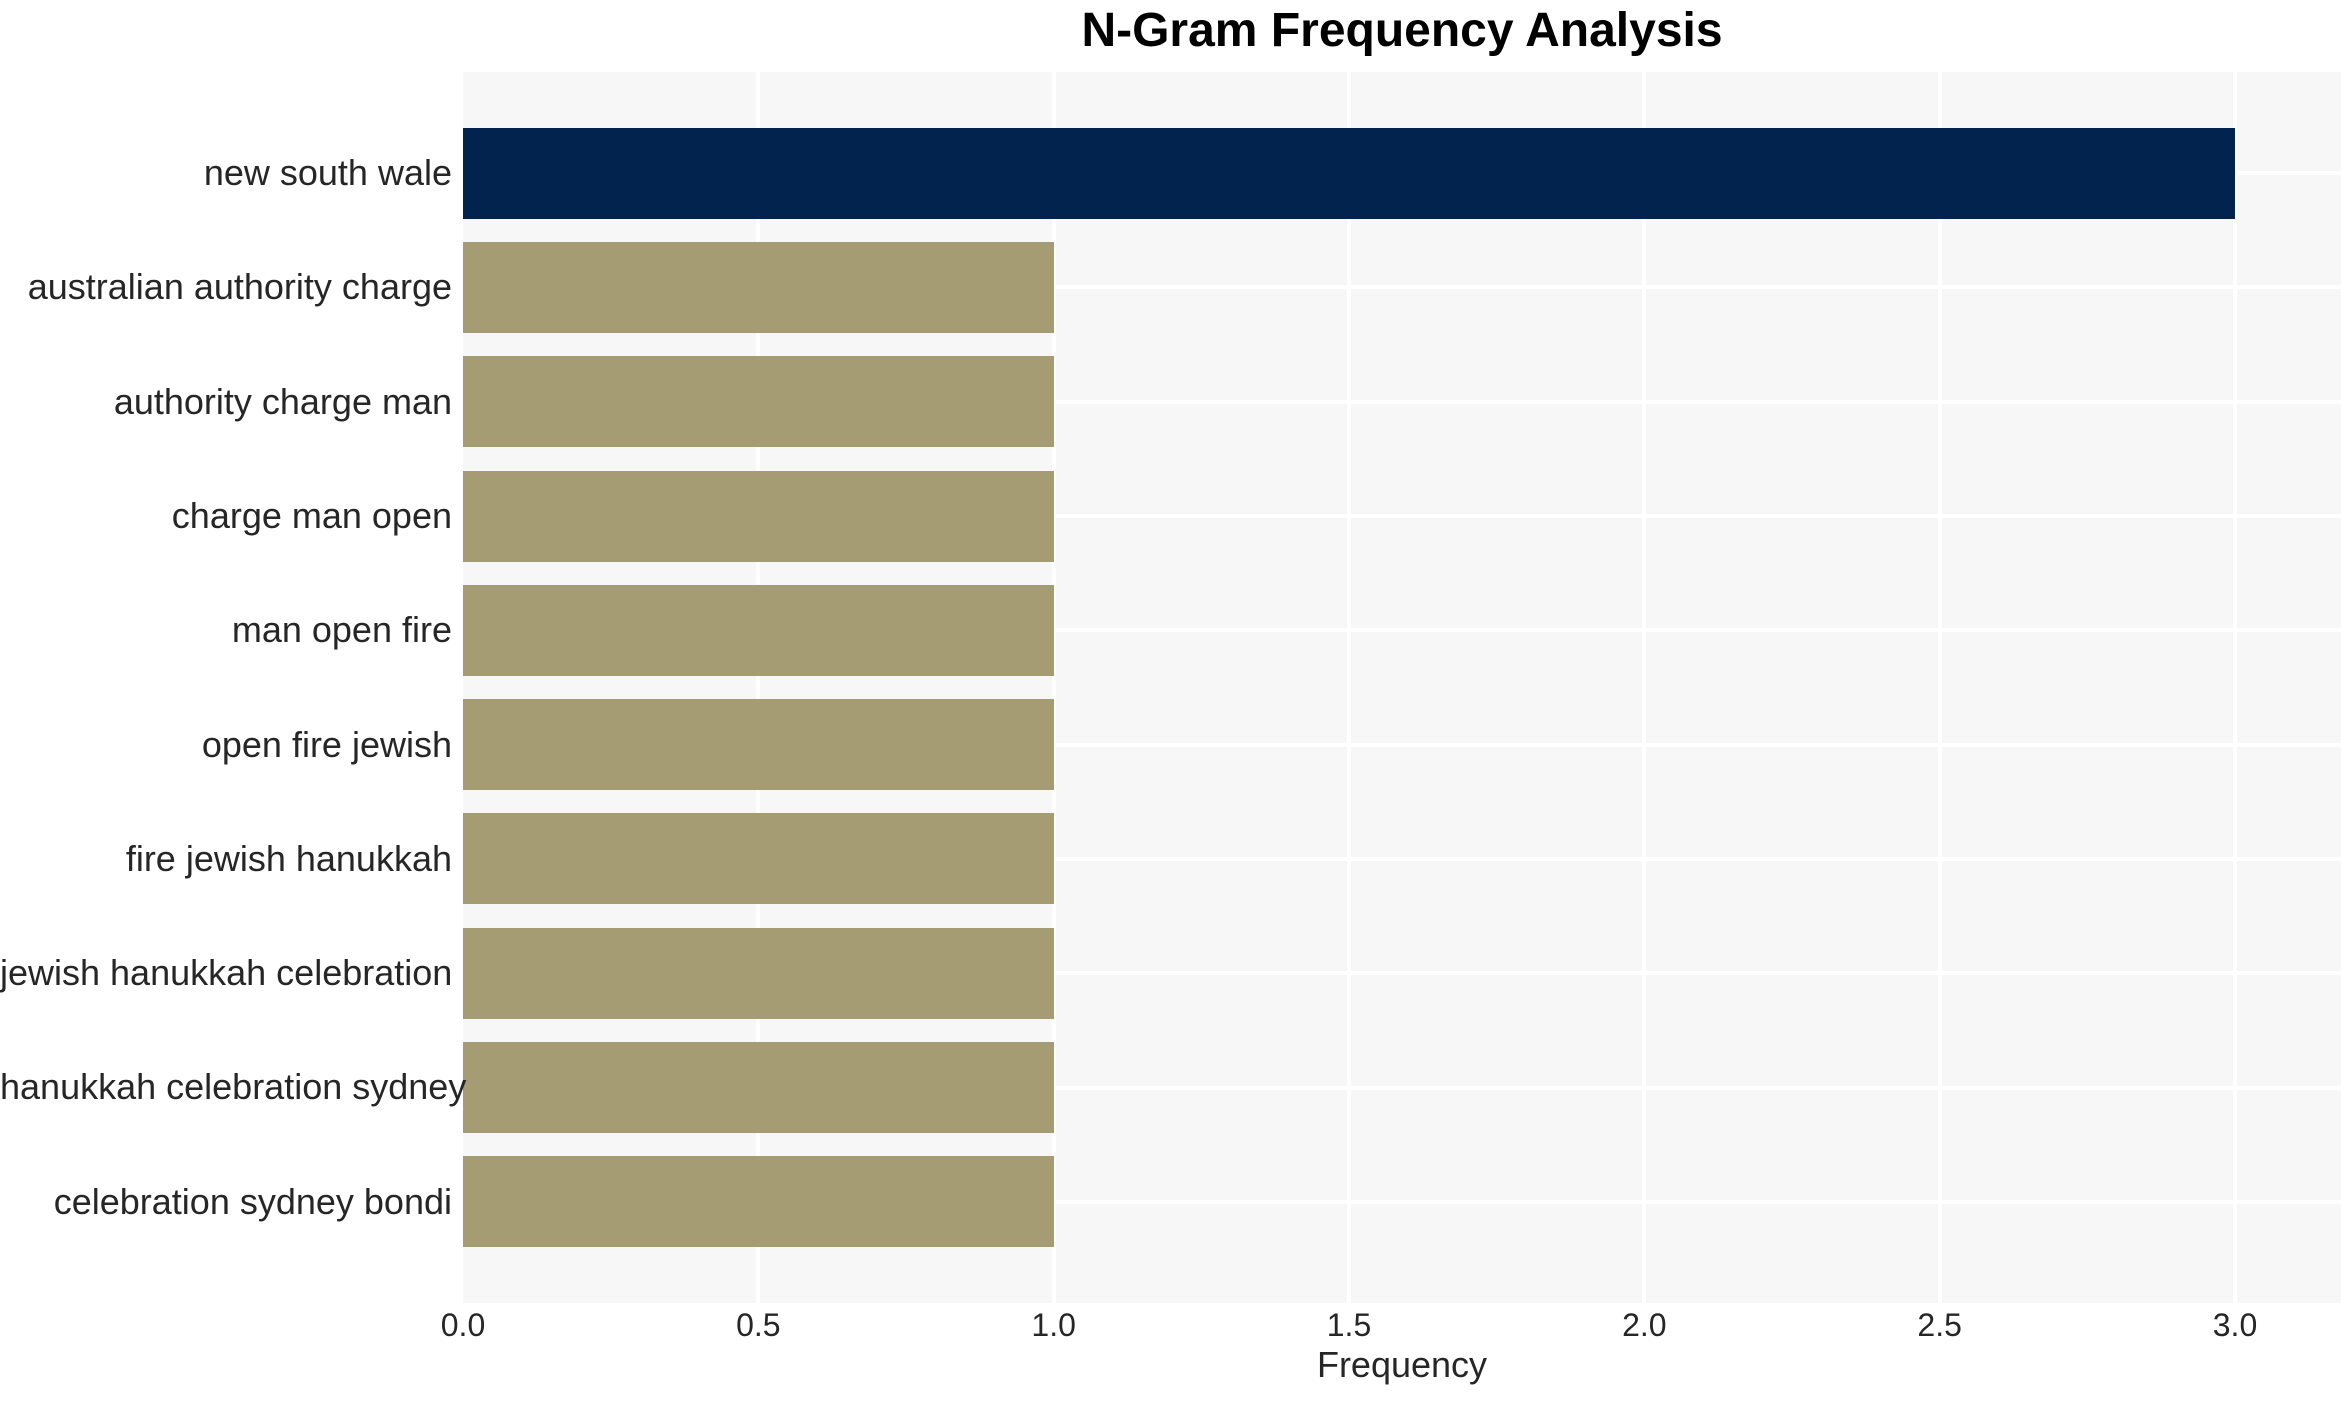  Describe the element at coordinates (288, 858) in the screenshot. I see `y-tick-label: fire jewish hanukkah` at that location.